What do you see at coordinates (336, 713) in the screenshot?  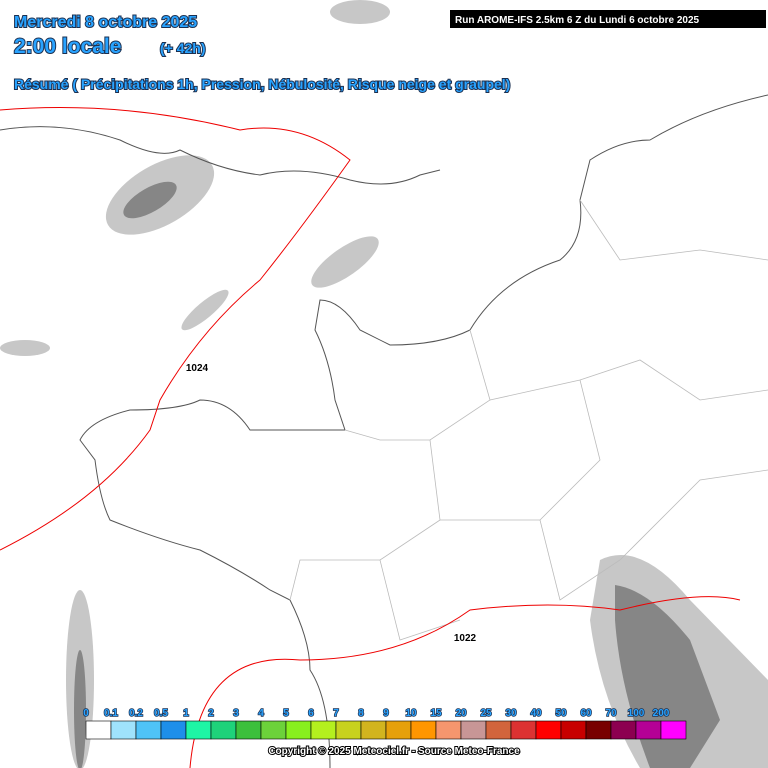 I see `legend-label: 7` at bounding box center [336, 713].